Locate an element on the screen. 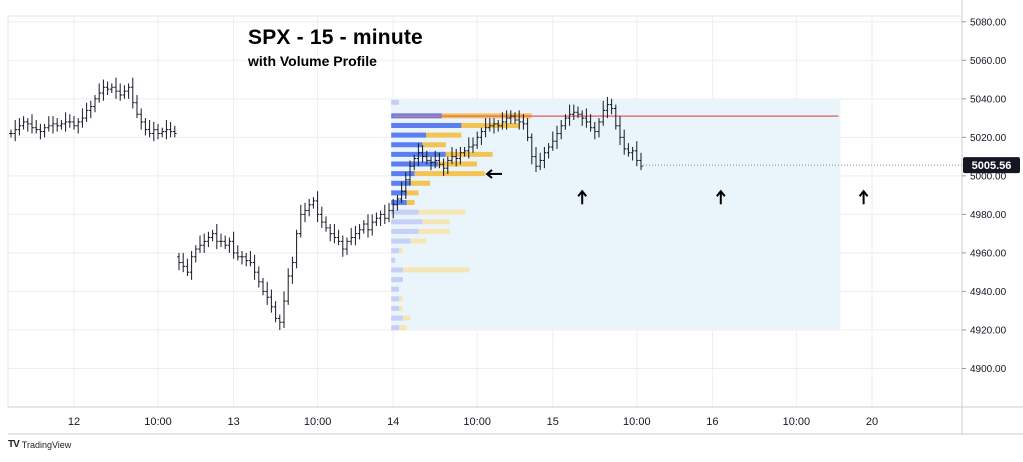 The height and width of the screenshot is (462, 1023). last-price-badge is located at coordinates (991, 165).